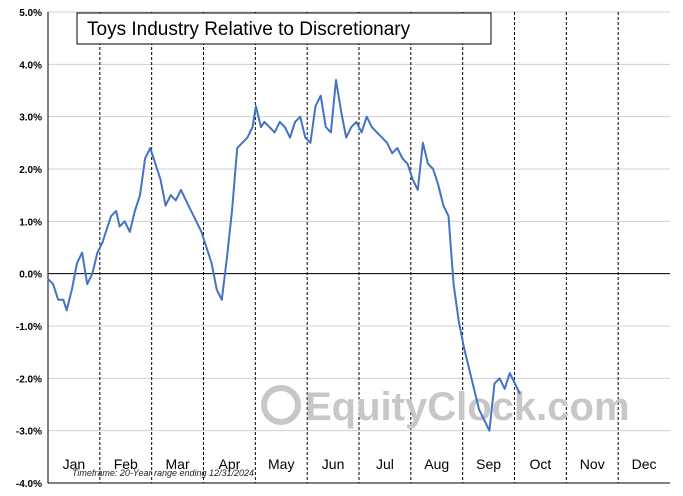 This screenshot has height=496, width=683. What do you see at coordinates (592, 464) in the screenshot?
I see `month-label: Nov` at bounding box center [592, 464].